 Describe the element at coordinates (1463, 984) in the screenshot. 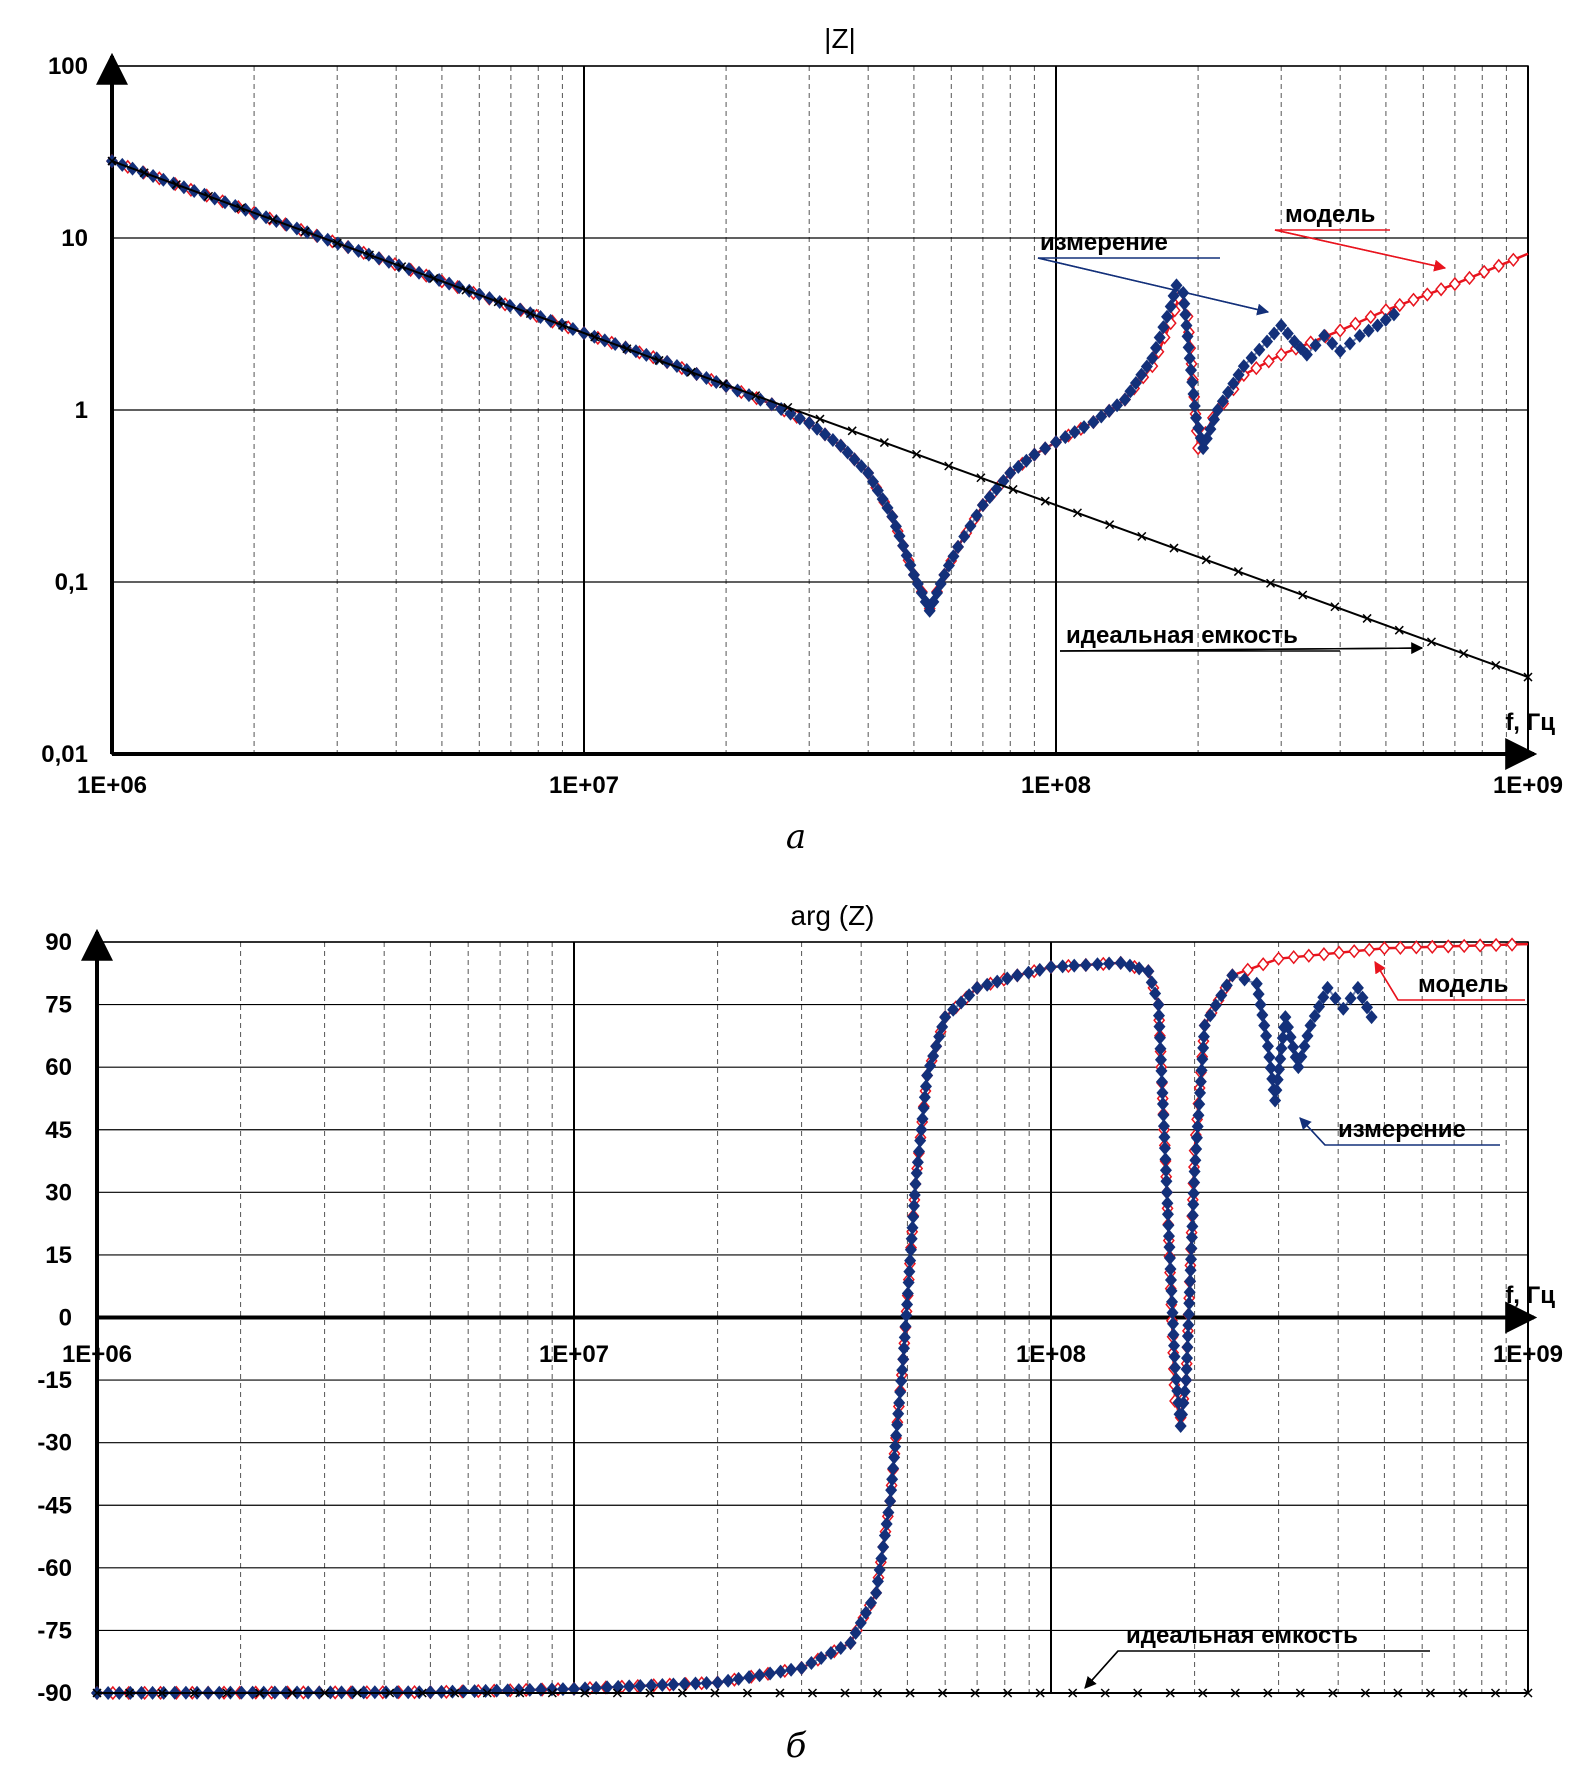

I see `annotation-label: модель` at that location.